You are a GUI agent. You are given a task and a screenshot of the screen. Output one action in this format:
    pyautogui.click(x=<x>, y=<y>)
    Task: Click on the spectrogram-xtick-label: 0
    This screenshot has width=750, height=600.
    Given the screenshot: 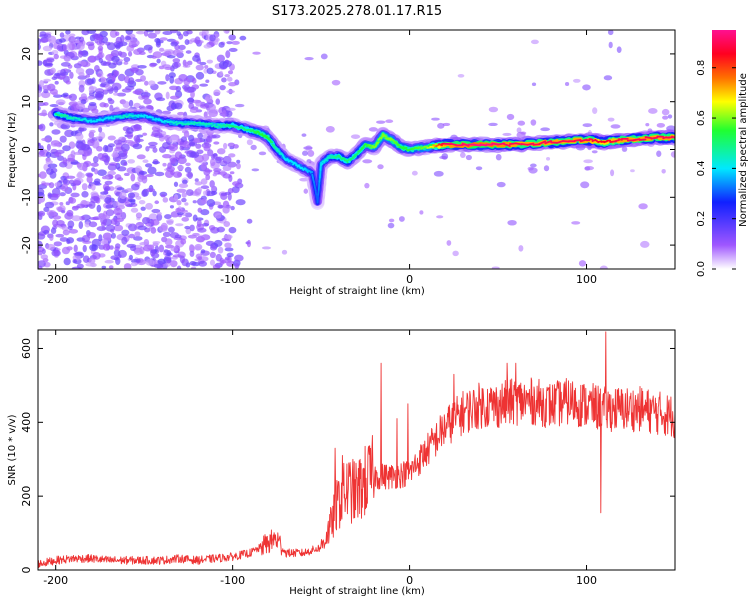 What is the action you would take?
    pyautogui.click(x=409, y=279)
    